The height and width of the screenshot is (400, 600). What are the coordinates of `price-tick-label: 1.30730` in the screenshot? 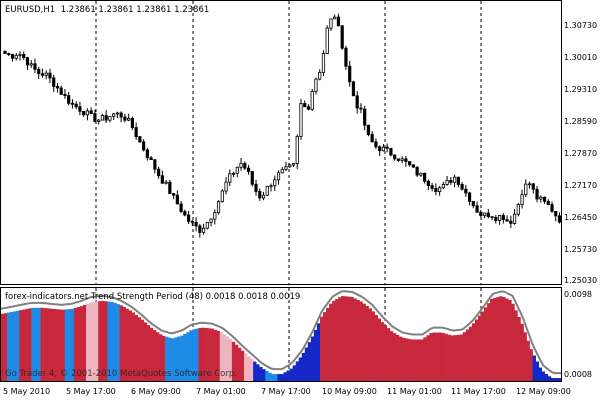 It's located at (581, 25).